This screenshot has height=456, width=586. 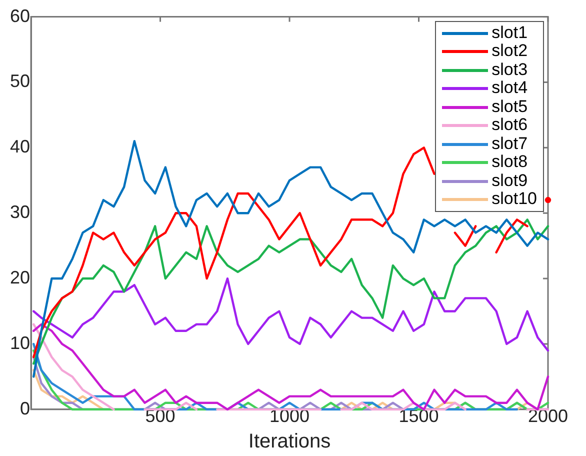 I want to click on x-axis-title: Iterations, so click(x=289, y=441).